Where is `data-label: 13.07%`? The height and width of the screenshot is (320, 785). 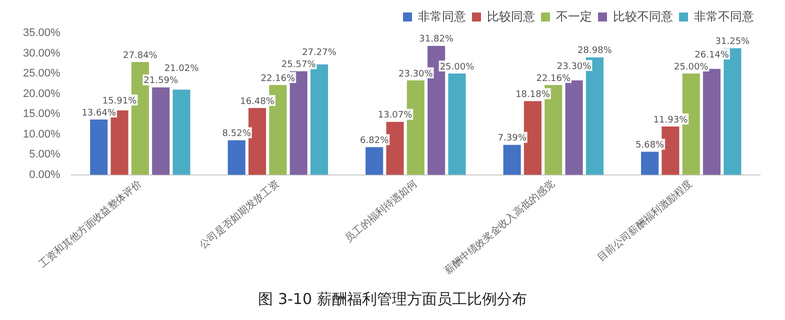 data-label: 13.07% is located at coordinates (395, 115).